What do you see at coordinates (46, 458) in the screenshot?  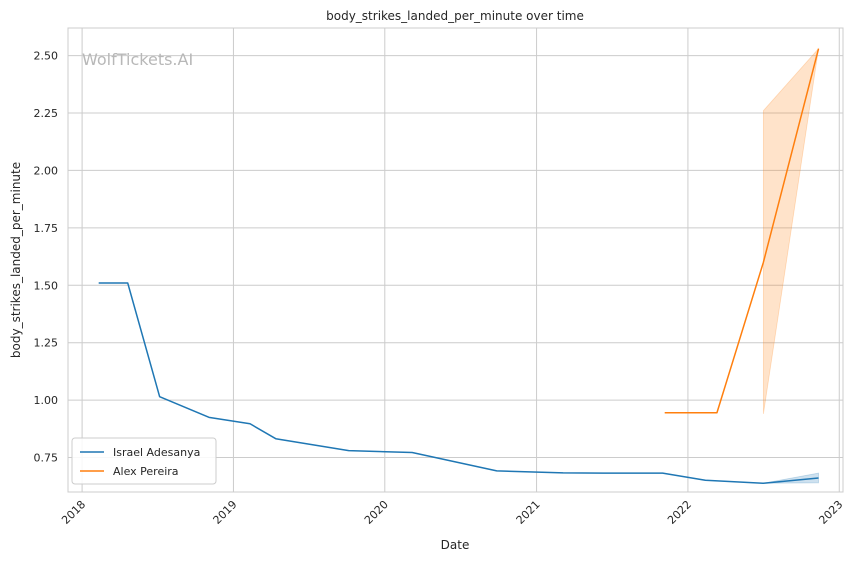 I see `y-tick-label: 0.75` at bounding box center [46, 458].